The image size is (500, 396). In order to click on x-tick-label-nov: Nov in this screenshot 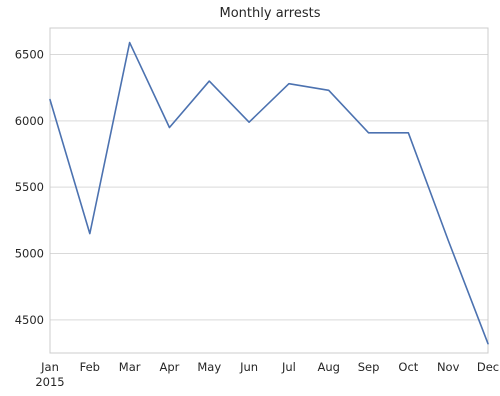, I will do `click(448, 367)`.